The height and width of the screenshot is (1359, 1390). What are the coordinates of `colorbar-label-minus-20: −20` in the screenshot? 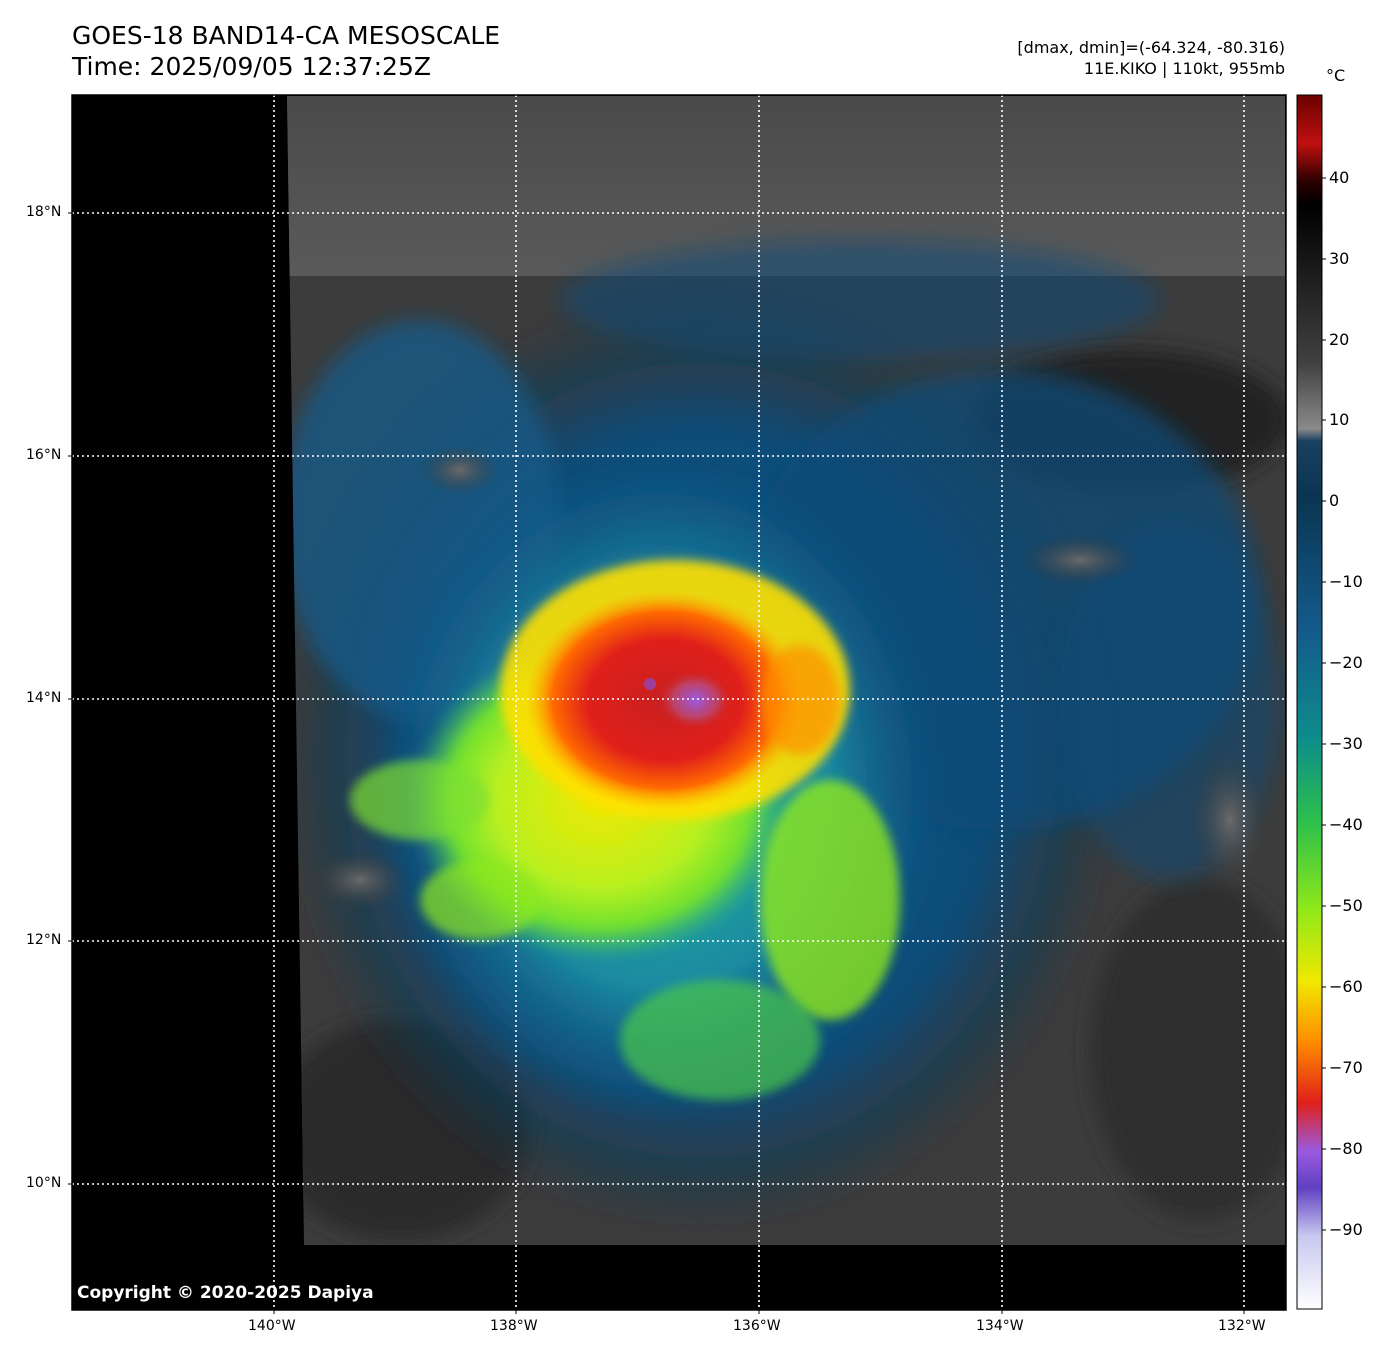 It's located at (1346, 662).